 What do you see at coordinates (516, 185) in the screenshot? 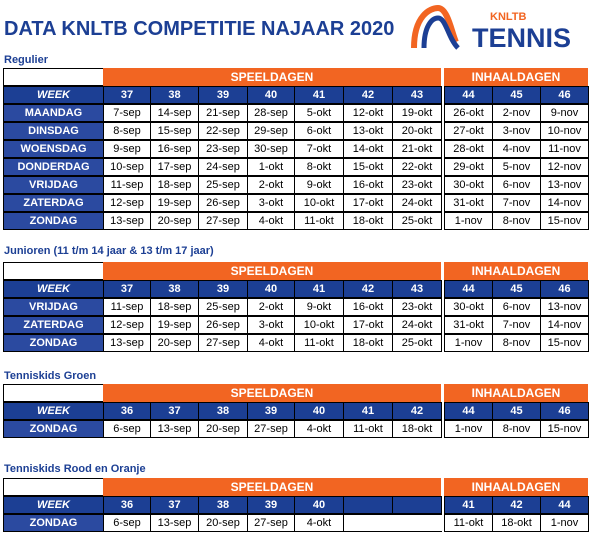
I see `date-cell: 6-nov` at bounding box center [516, 185].